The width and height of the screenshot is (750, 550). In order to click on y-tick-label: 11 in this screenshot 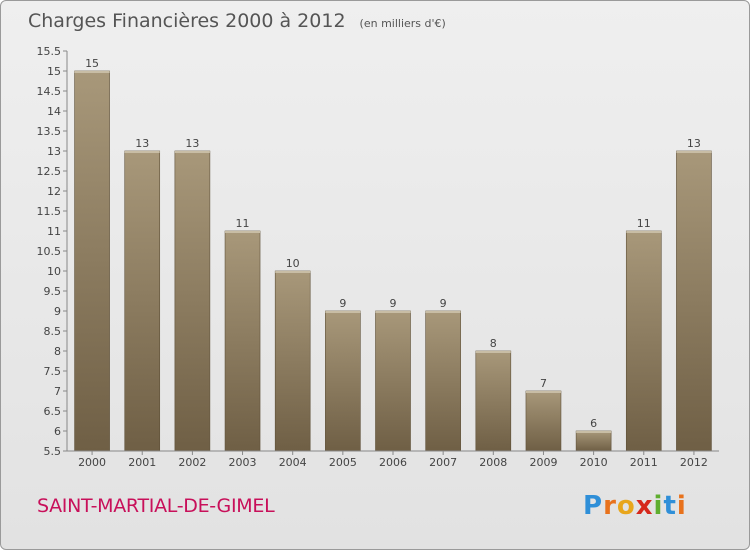, I will do `click(54, 231)`.